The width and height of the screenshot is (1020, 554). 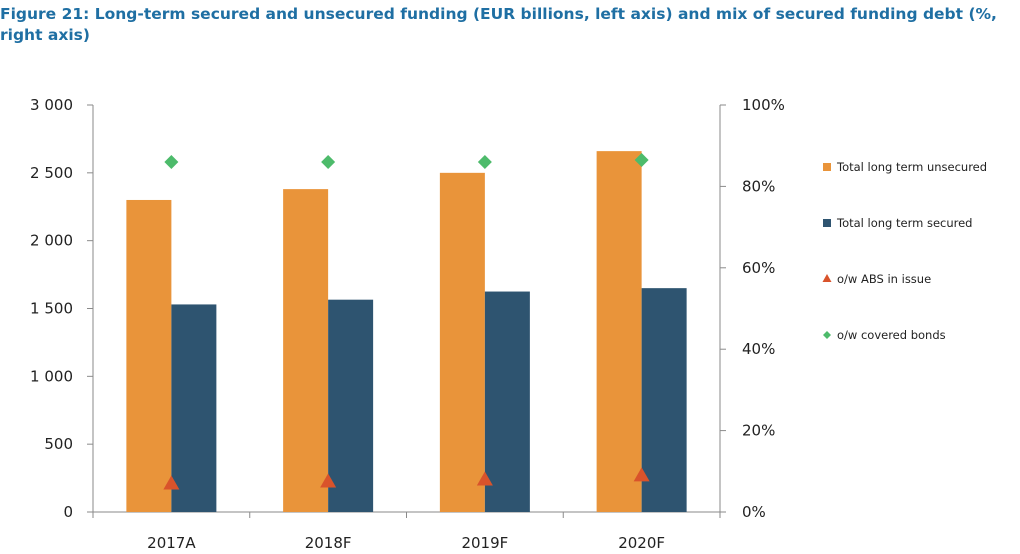 I want to click on legend-label: o/w ABS in issue, so click(x=884, y=279).